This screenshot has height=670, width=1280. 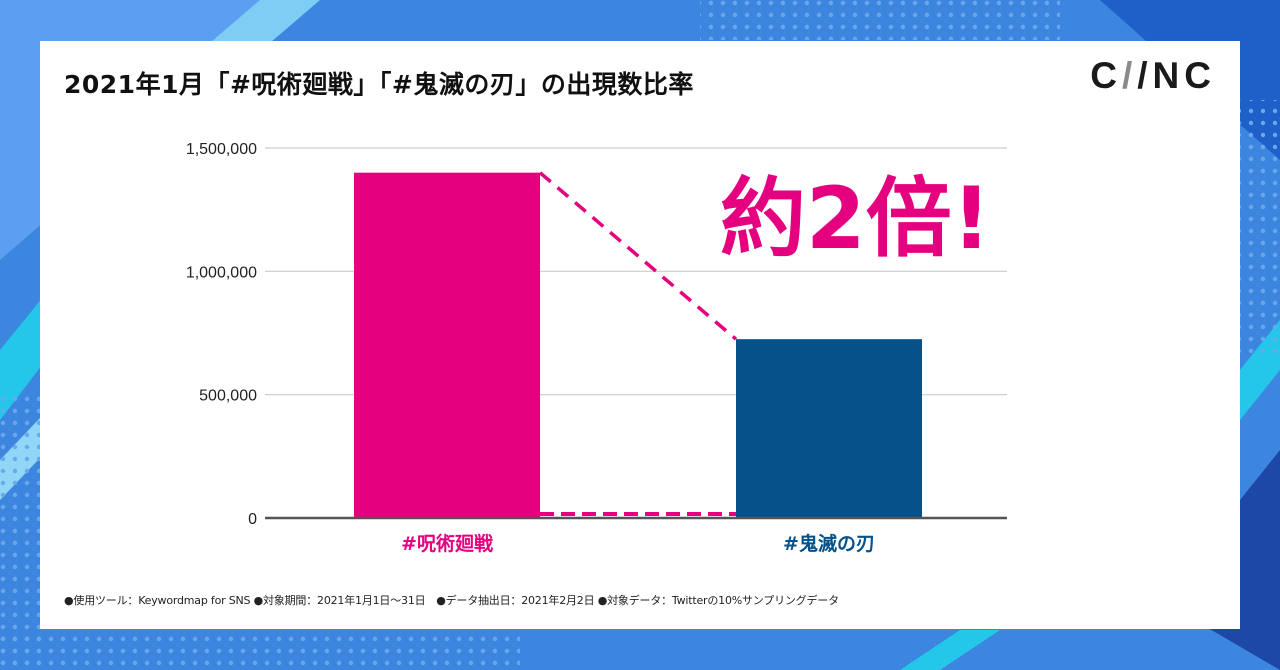 What do you see at coordinates (1176, 75) in the screenshot?
I see `brand-logo-nc: /NC` at bounding box center [1176, 75].